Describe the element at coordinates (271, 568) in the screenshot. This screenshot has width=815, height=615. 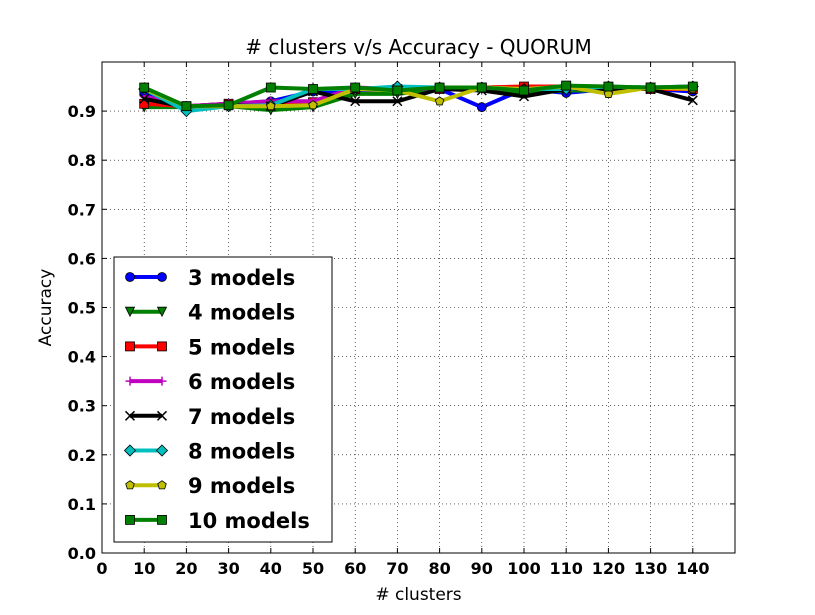
I see `x-tick-label: 40` at that location.